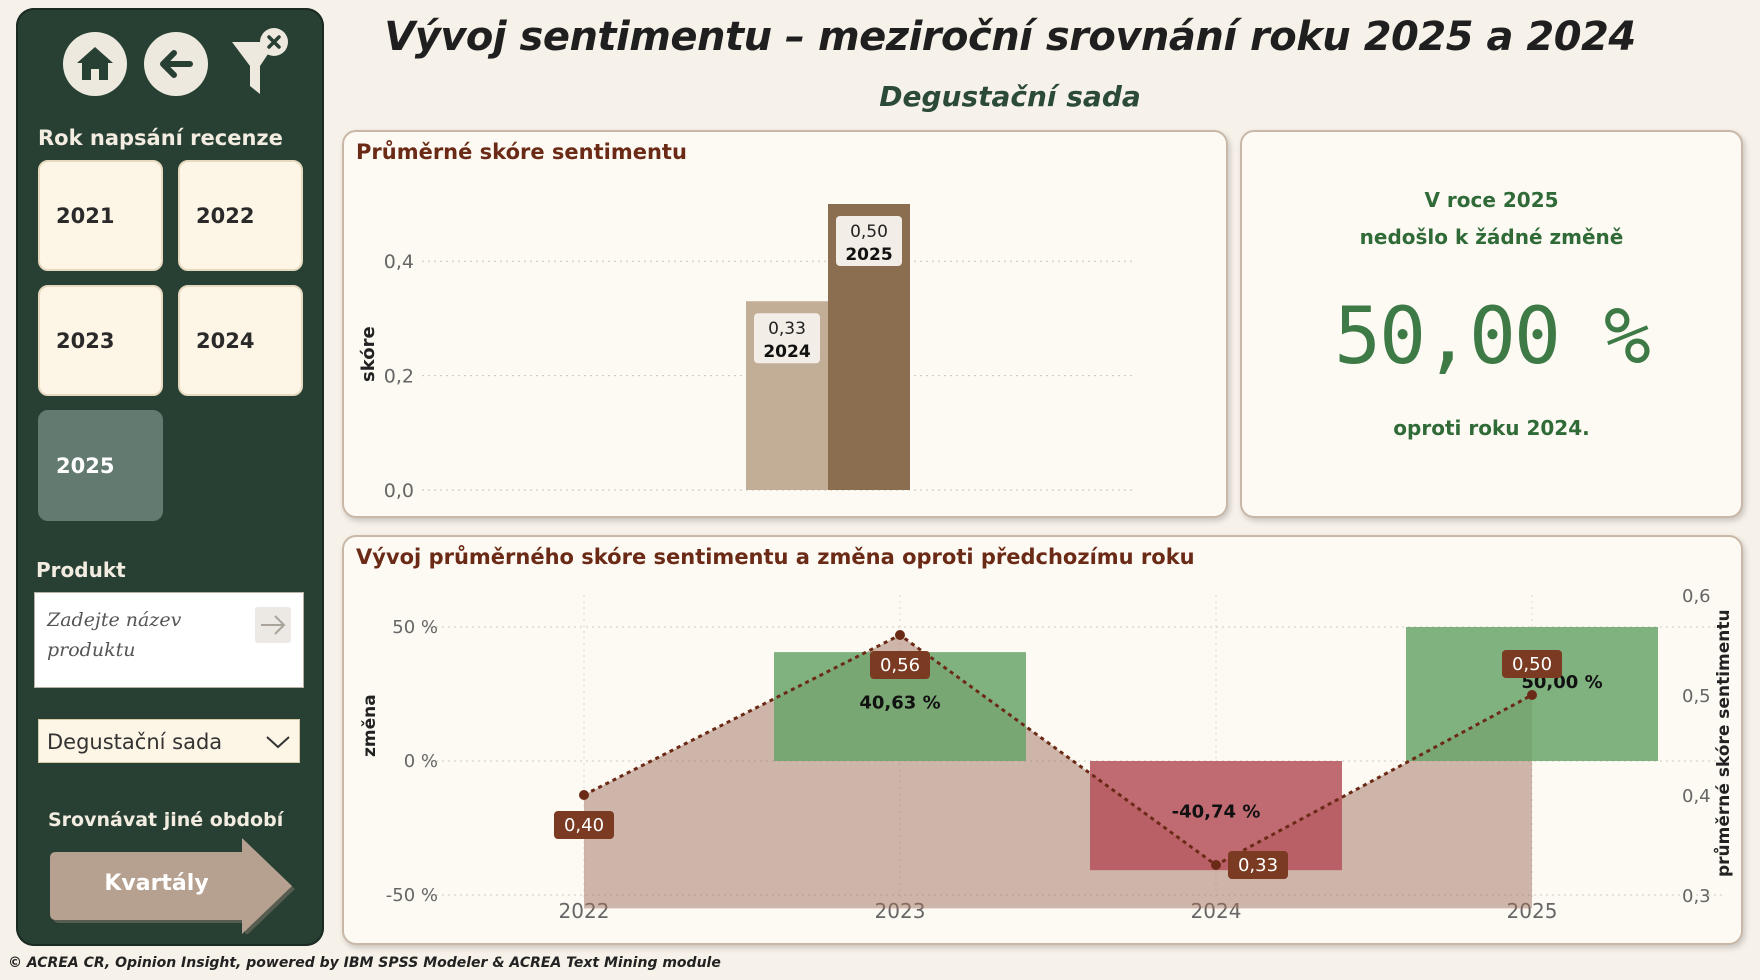 The height and width of the screenshot is (980, 1760). What do you see at coordinates (160, 138) in the screenshot?
I see `year-section-label: Rok napsání recenze` at bounding box center [160, 138].